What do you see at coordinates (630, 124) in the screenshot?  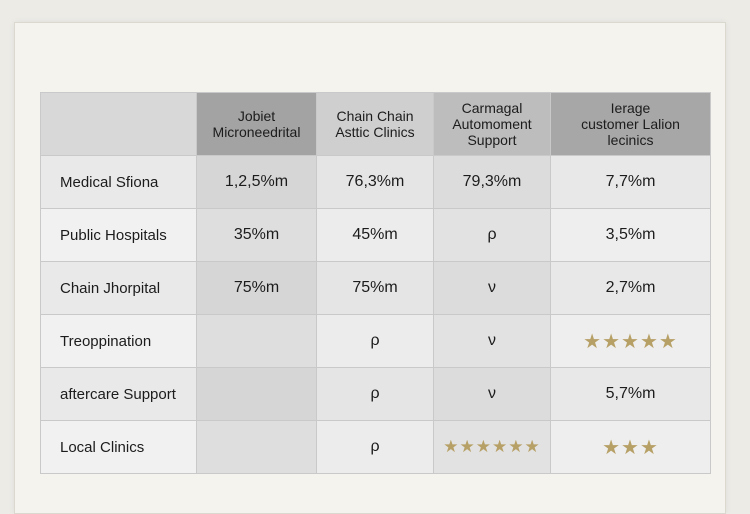 I see `header-col-4: Ierage customer Lalion lecinics` at bounding box center [630, 124].